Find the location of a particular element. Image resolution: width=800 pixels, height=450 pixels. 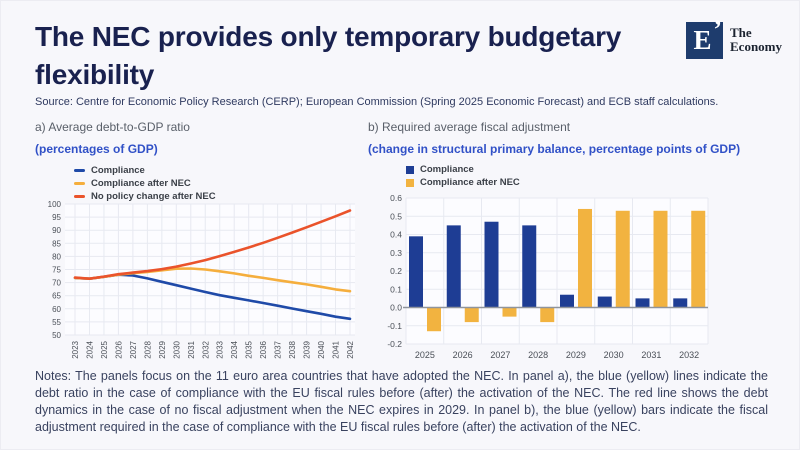

y-tick-label: 0.4 is located at coordinates (396, 235).